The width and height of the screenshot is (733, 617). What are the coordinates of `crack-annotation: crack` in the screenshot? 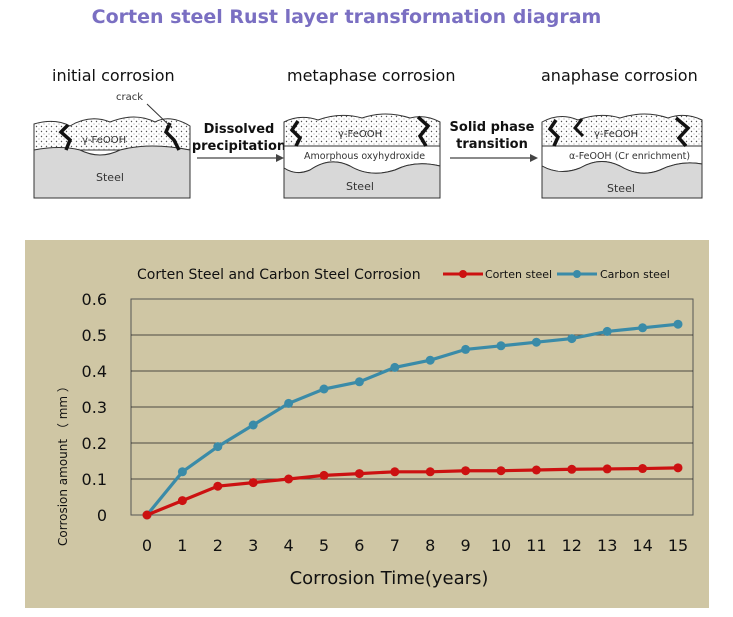 It's located at (129, 97).